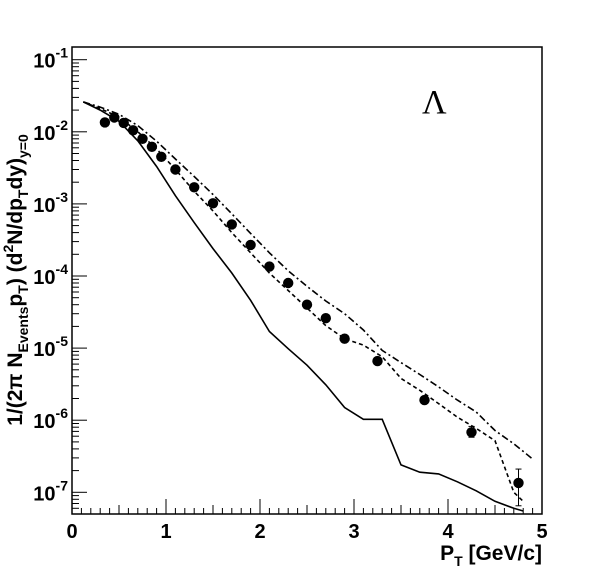  Describe the element at coordinates (434, 102) in the screenshot. I see `particle-annotation: Λ` at that location.